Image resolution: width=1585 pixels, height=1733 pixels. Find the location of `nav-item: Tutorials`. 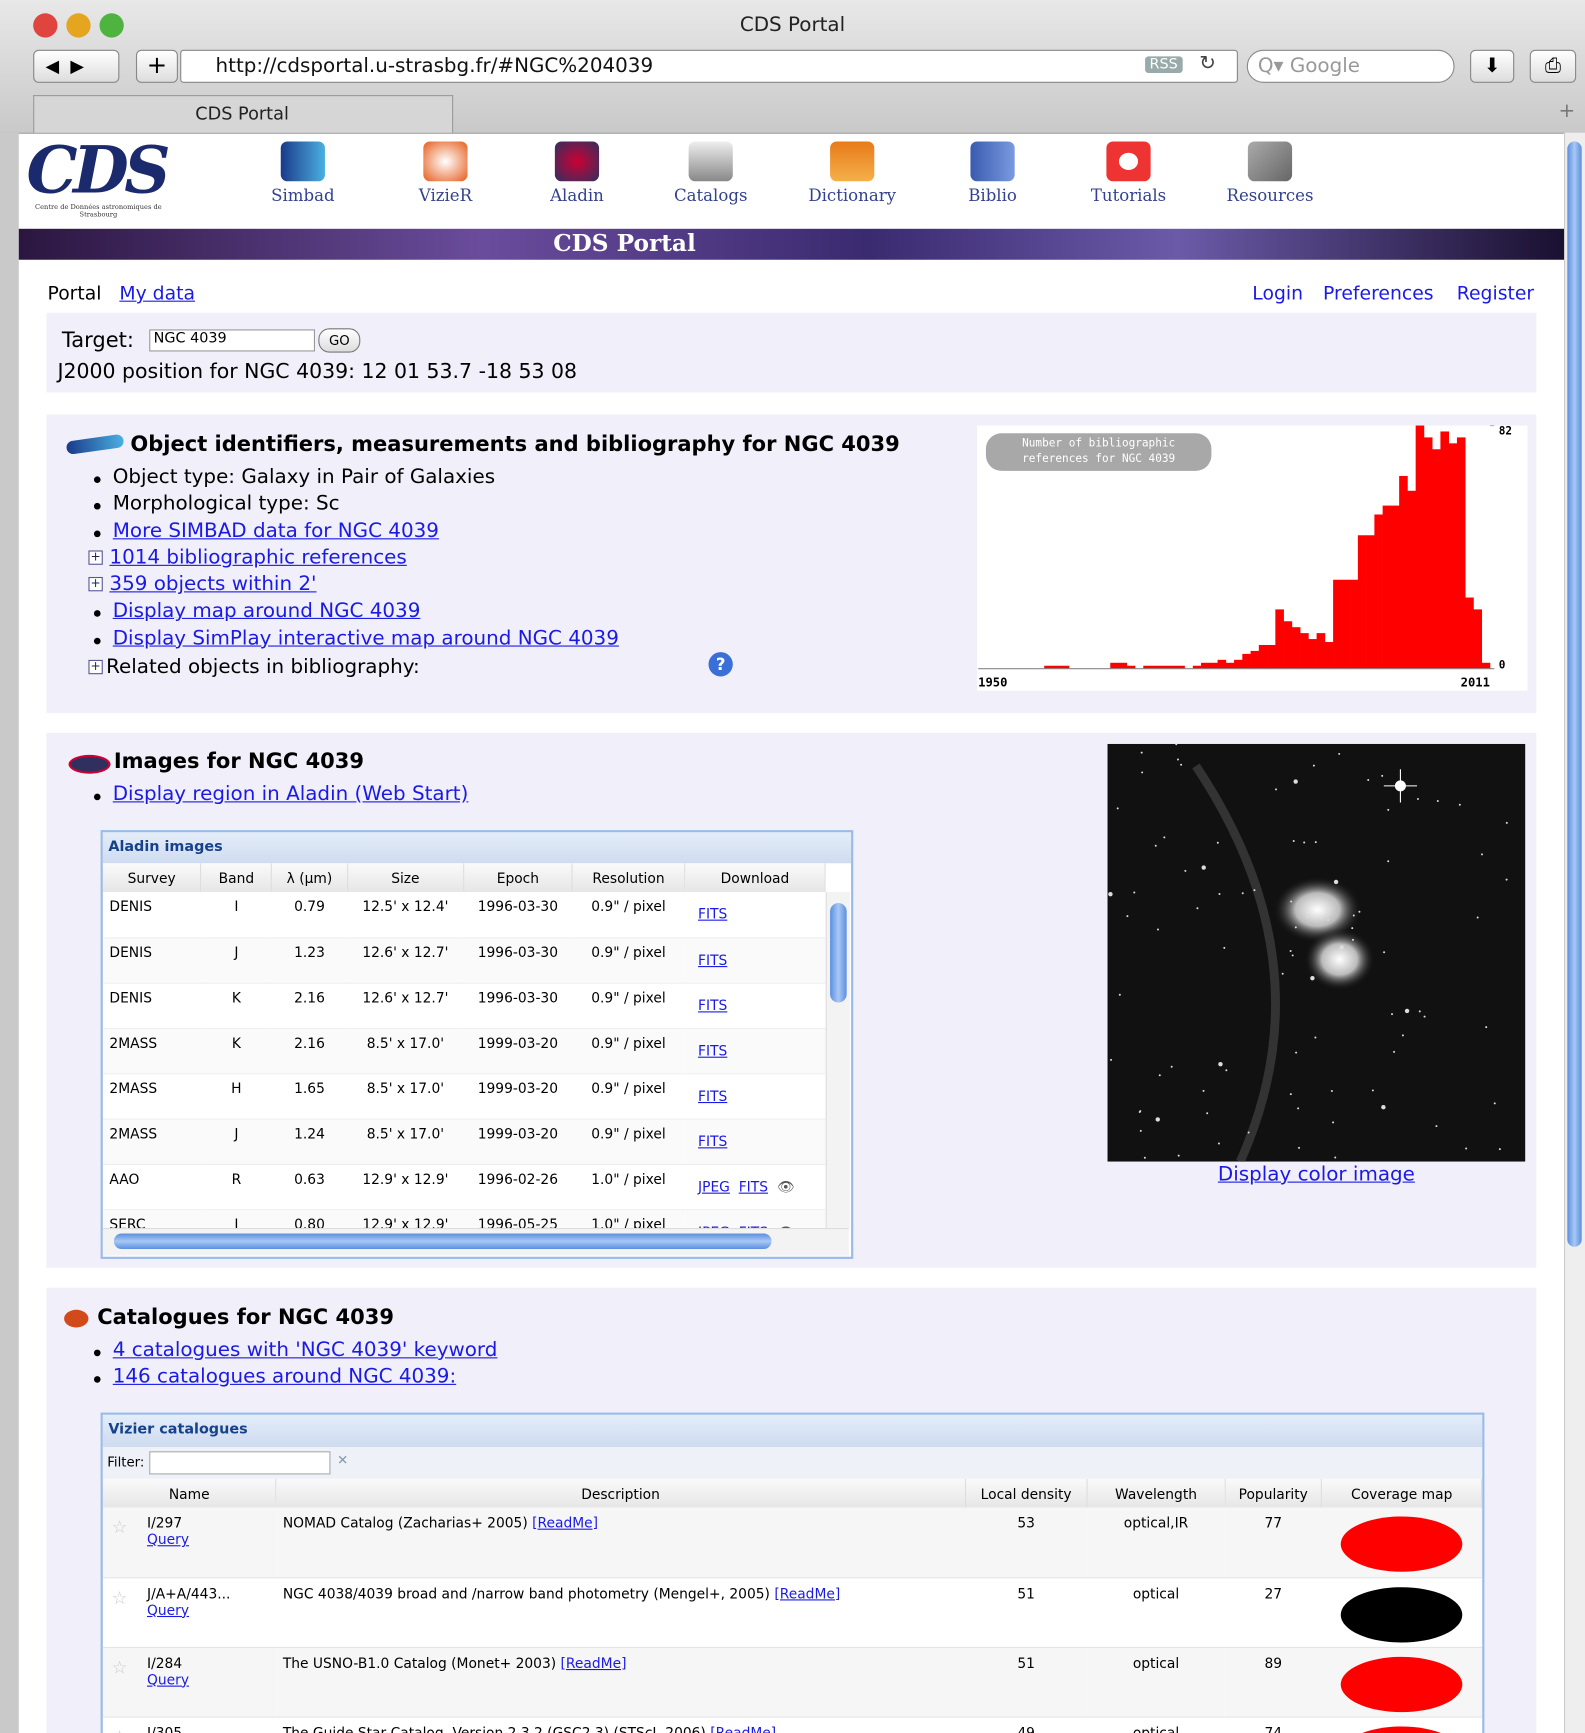

nav-item: Tutorials is located at coordinates (1129, 173).